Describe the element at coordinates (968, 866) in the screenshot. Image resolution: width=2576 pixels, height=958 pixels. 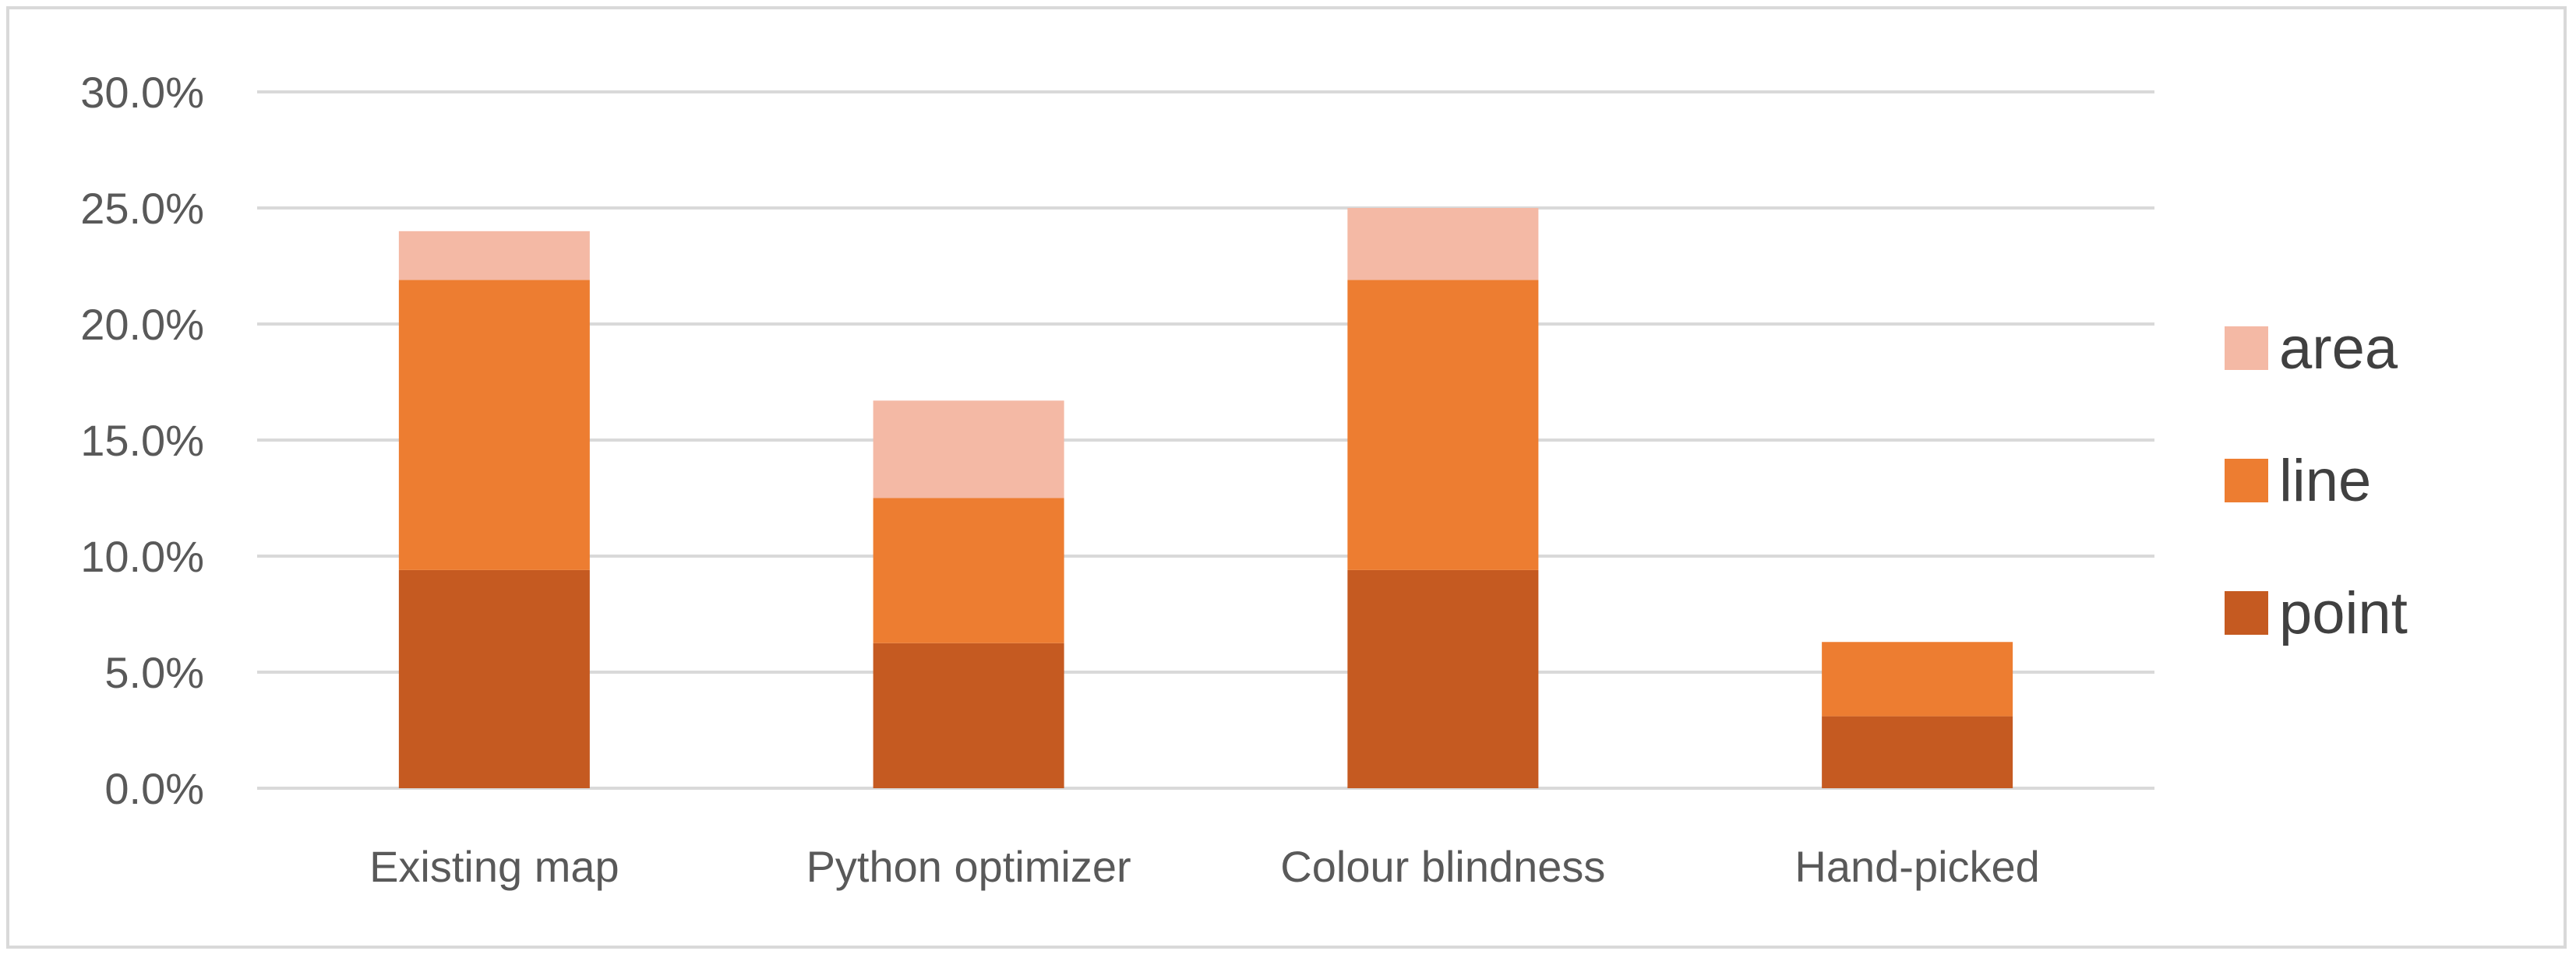
I see `x-category-label: Python optimizer` at that location.